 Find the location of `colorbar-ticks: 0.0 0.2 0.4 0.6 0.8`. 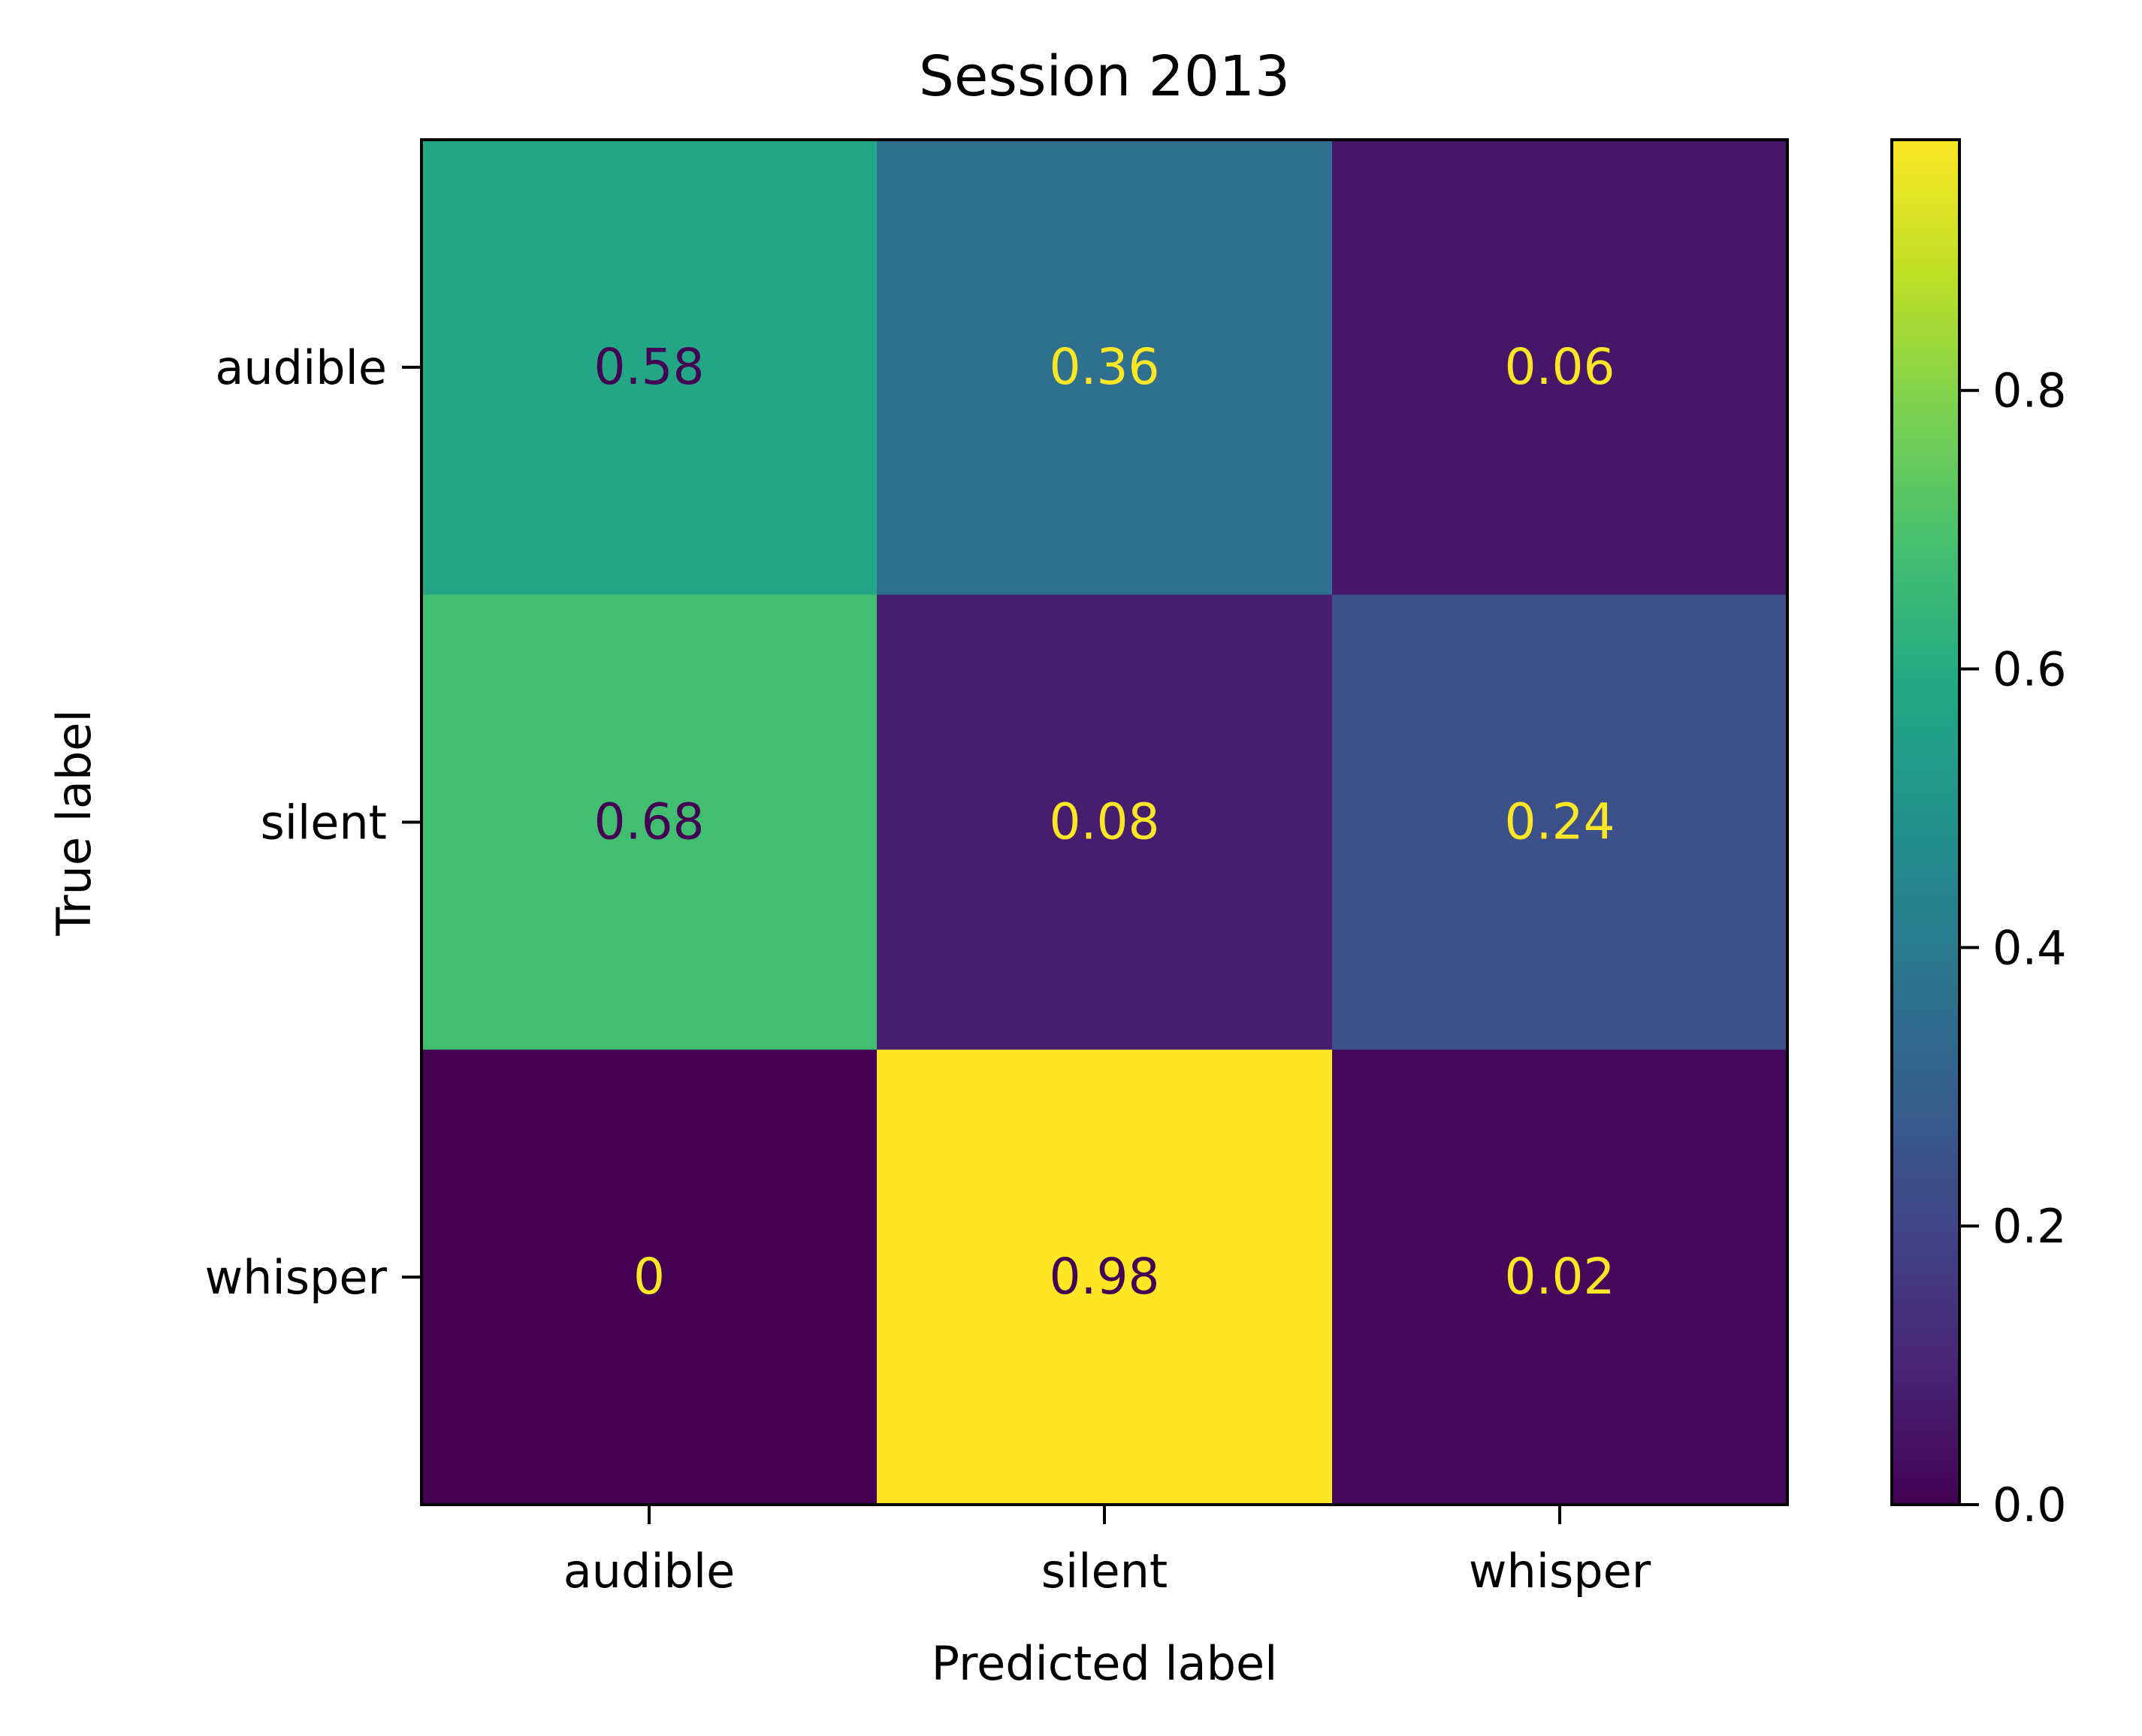

colorbar-ticks: 0.0 0.2 0.4 0.6 0.8 is located at coordinates (2013, 948).